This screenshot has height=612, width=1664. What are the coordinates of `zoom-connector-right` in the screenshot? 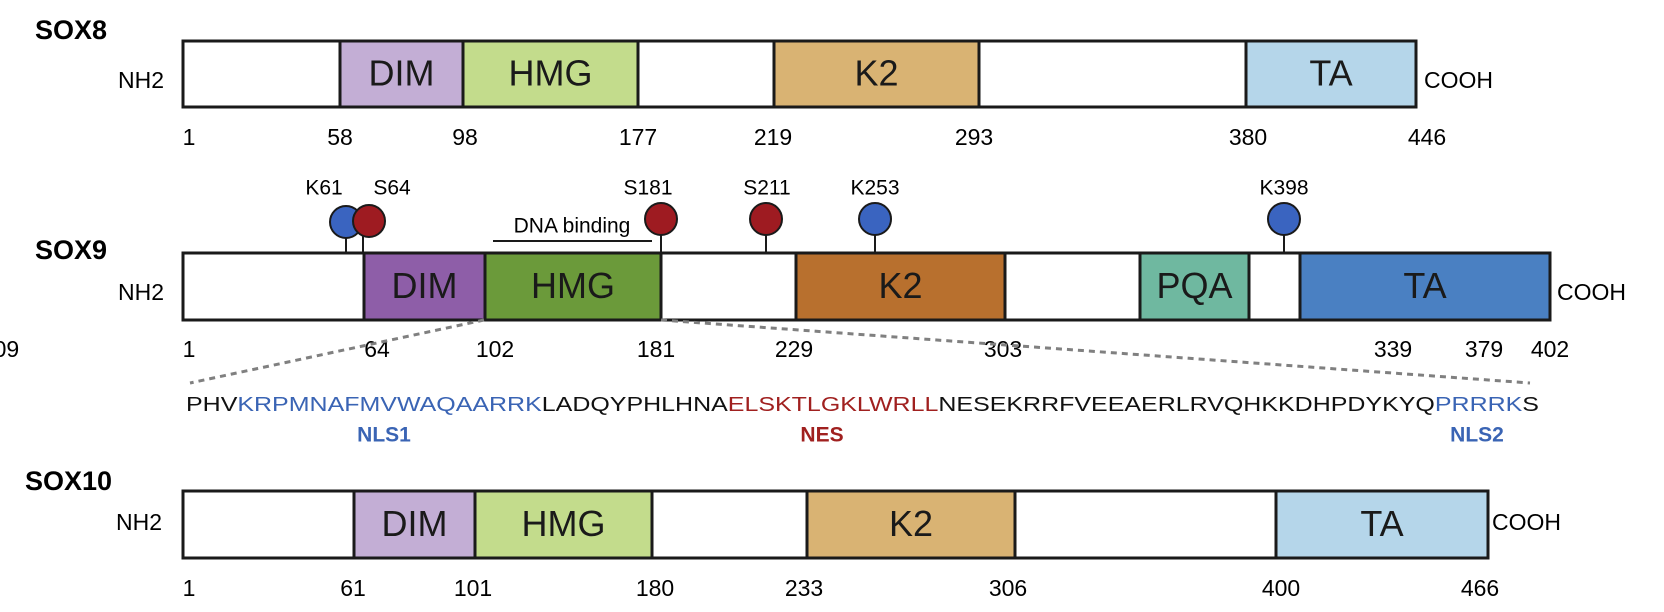 It's located at (1095, 351).